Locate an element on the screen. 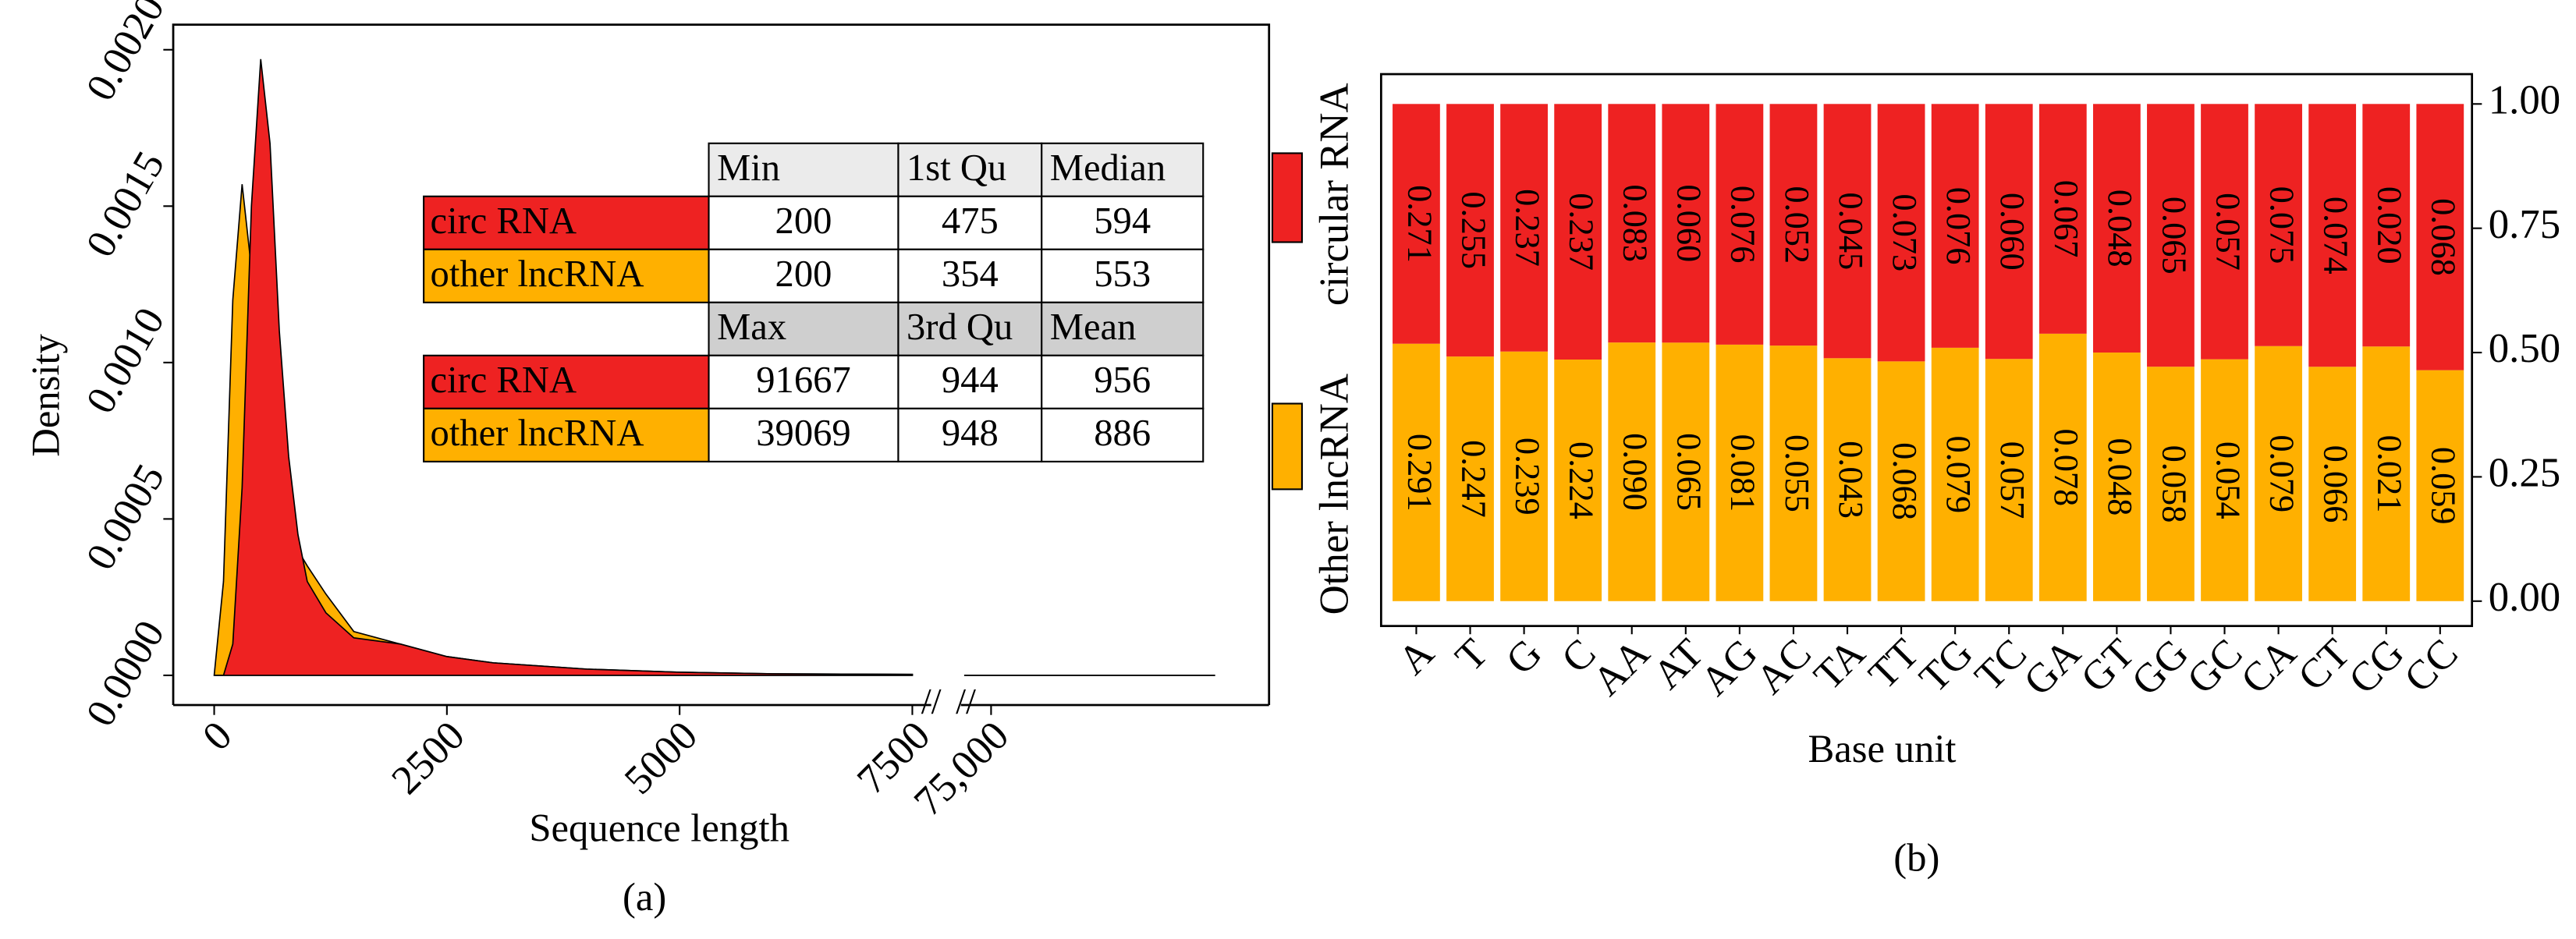 Image resolution: width=2576 pixels, height=939 pixels. data-label: 0.067 is located at coordinates (2066, 219).